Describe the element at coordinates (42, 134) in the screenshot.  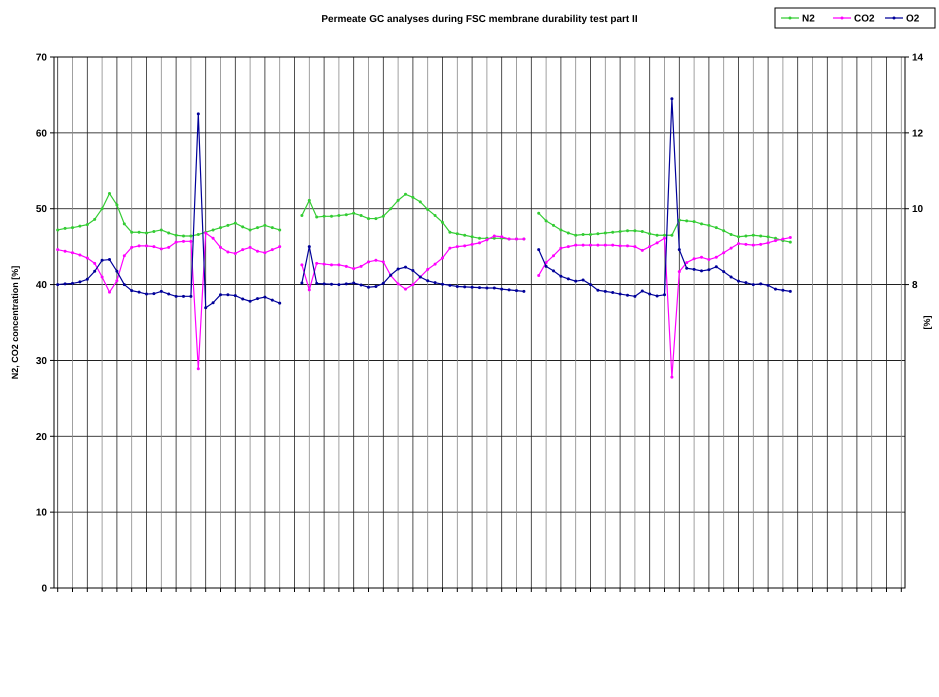
I see `y-tick-label: 60` at that location.